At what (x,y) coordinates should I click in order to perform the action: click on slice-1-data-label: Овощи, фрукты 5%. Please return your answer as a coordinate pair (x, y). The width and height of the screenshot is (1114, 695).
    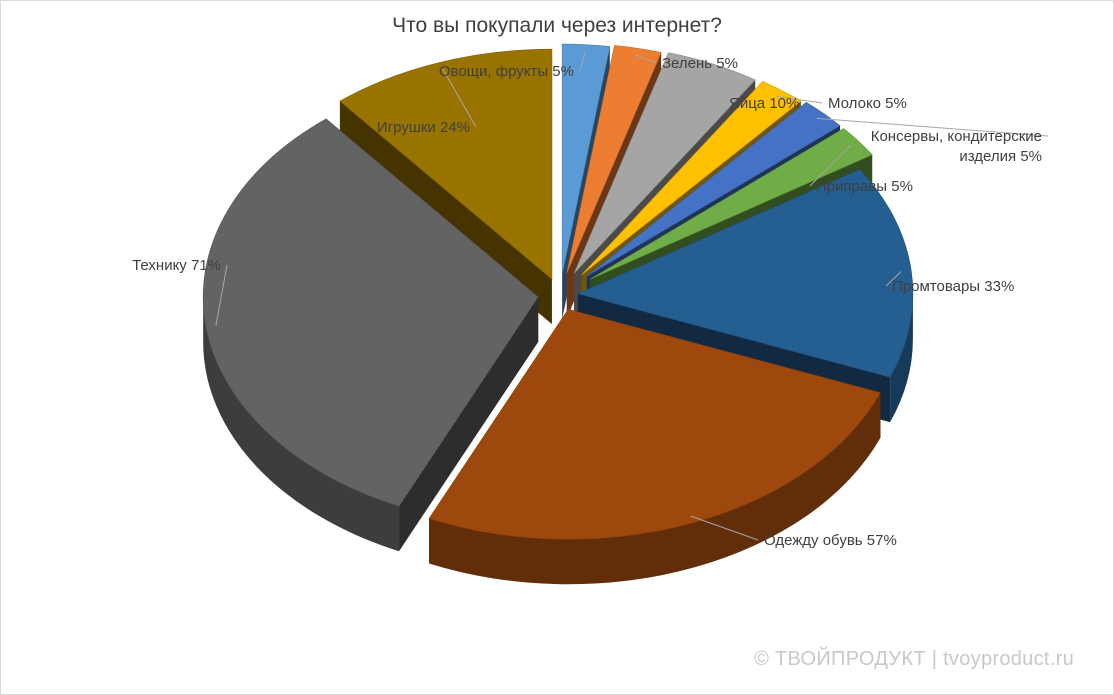
    Looking at the image, I should click on (506, 71).